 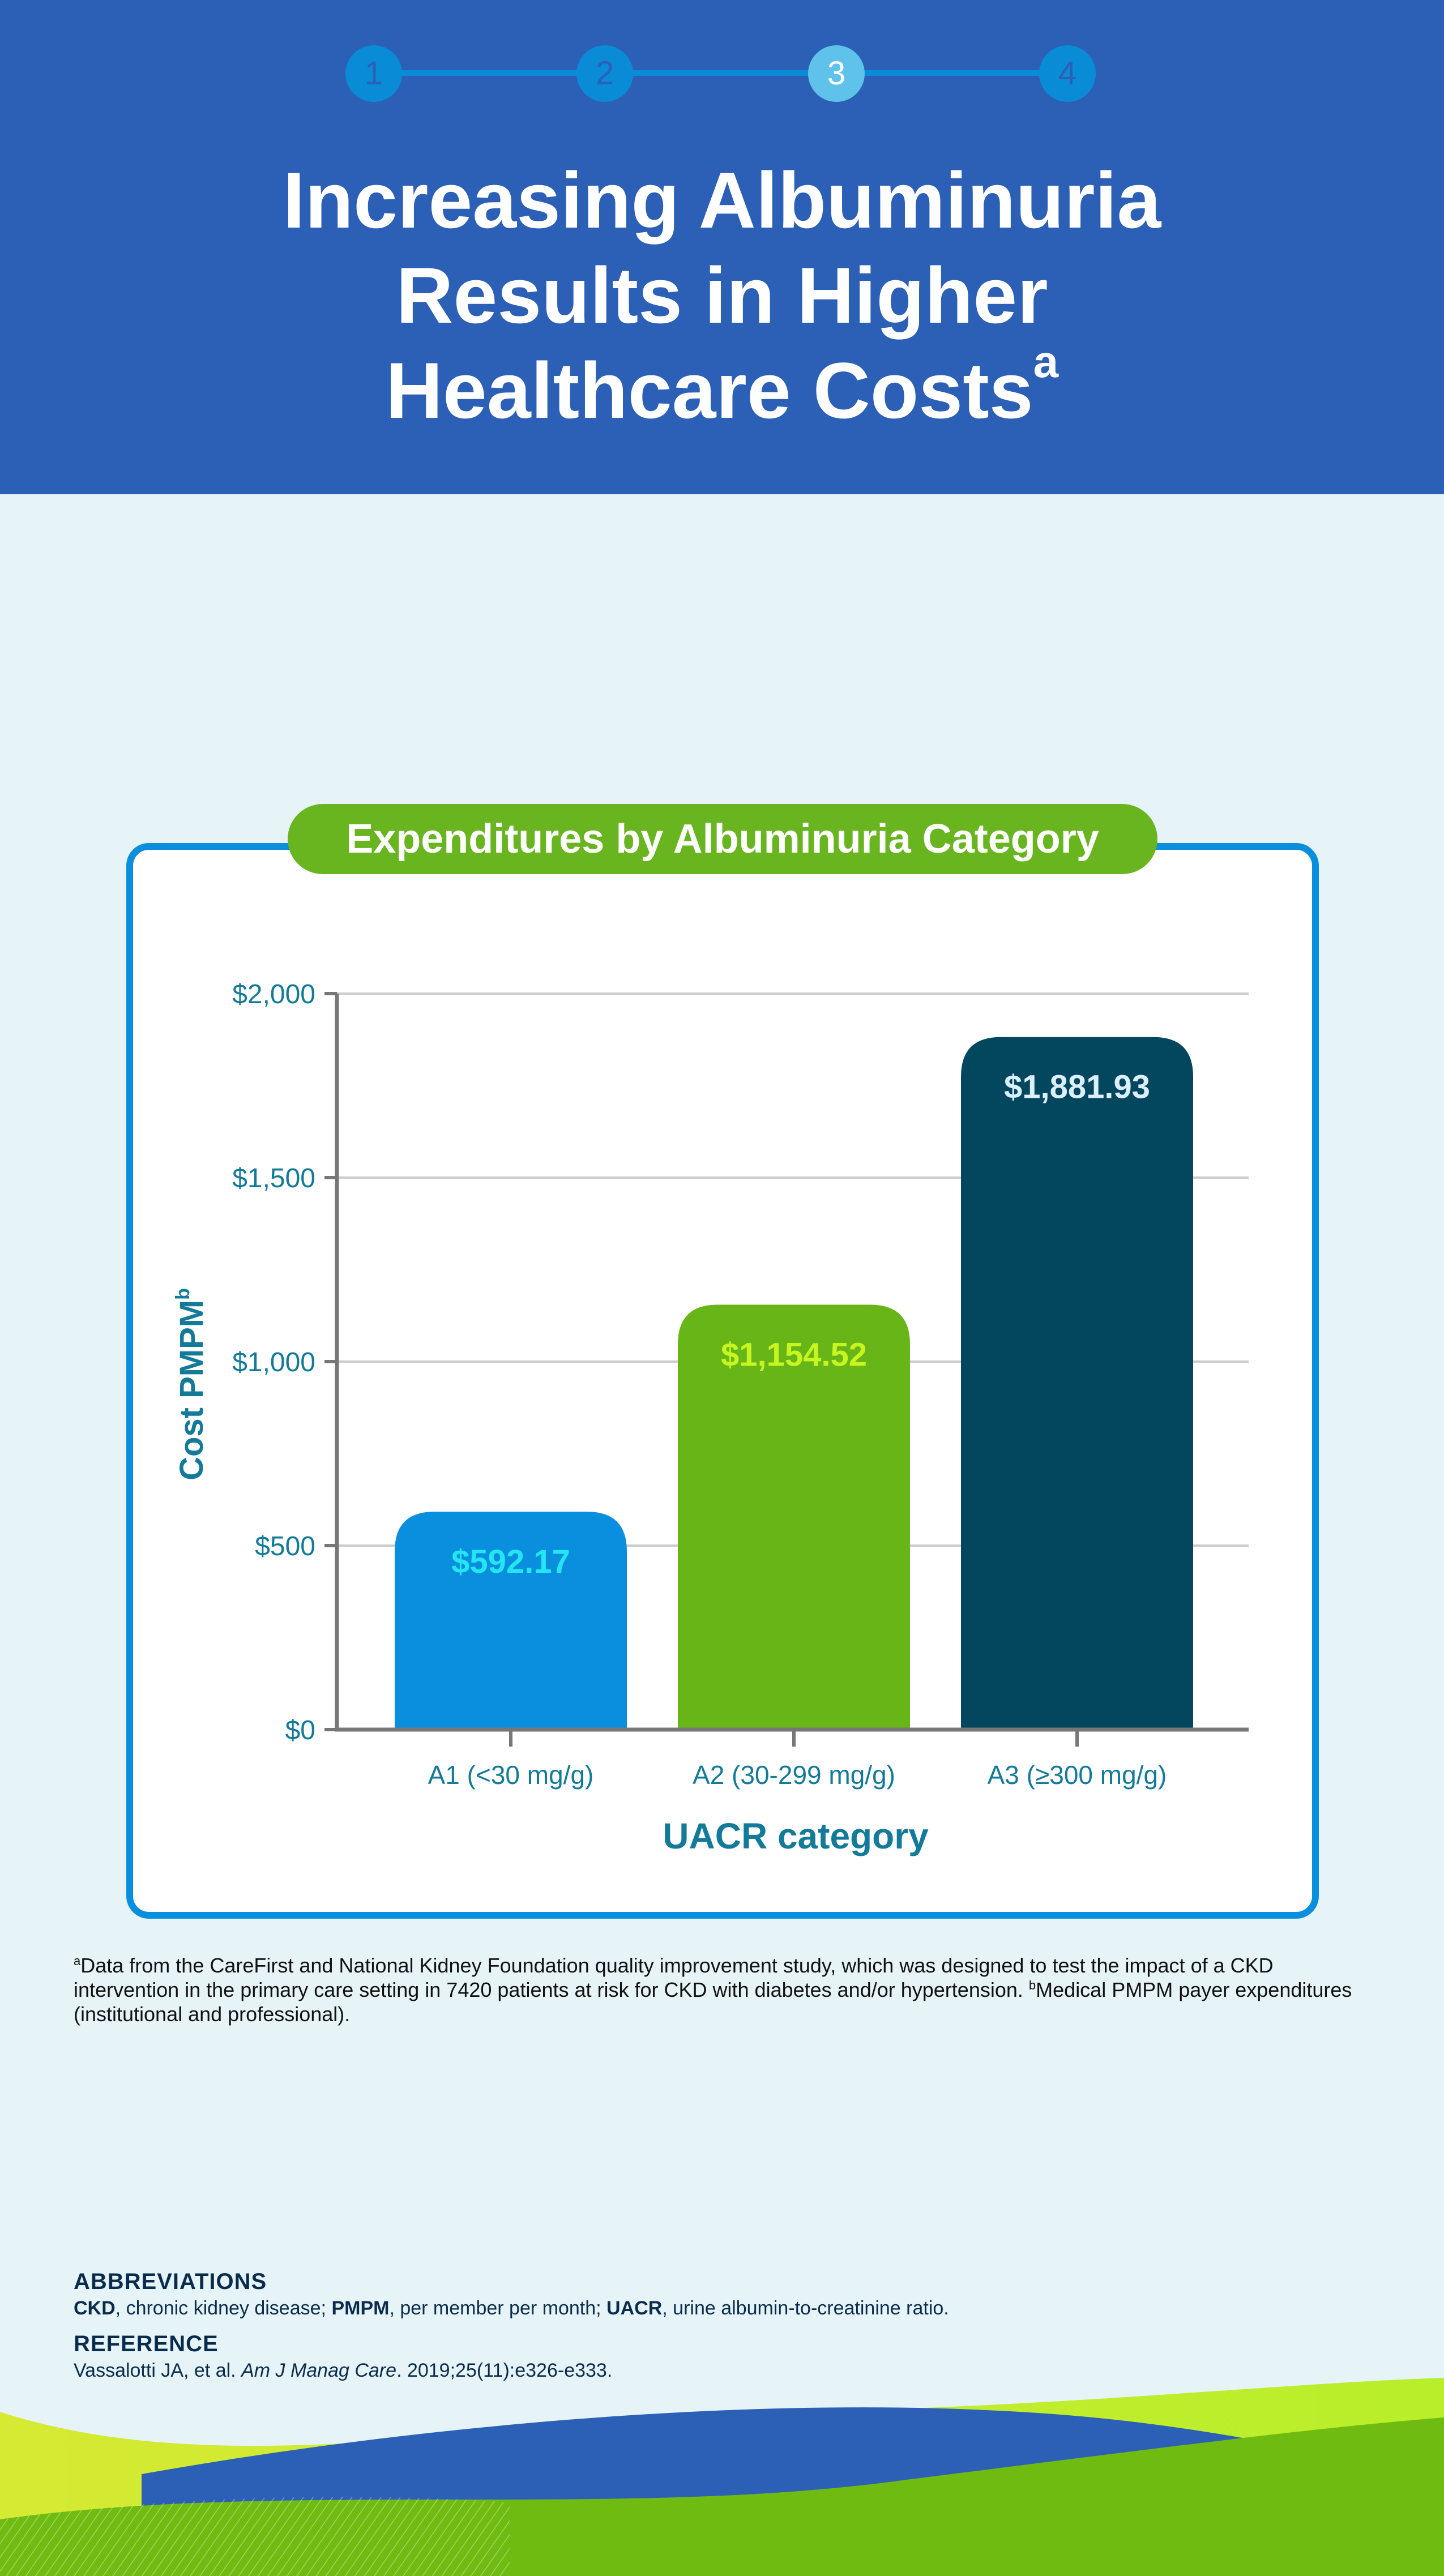 What do you see at coordinates (805, 2308) in the screenshot?
I see `abbr-def-uacr: , urine albumin-to-creatinine ratio.` at bounding box center [805, 2308].